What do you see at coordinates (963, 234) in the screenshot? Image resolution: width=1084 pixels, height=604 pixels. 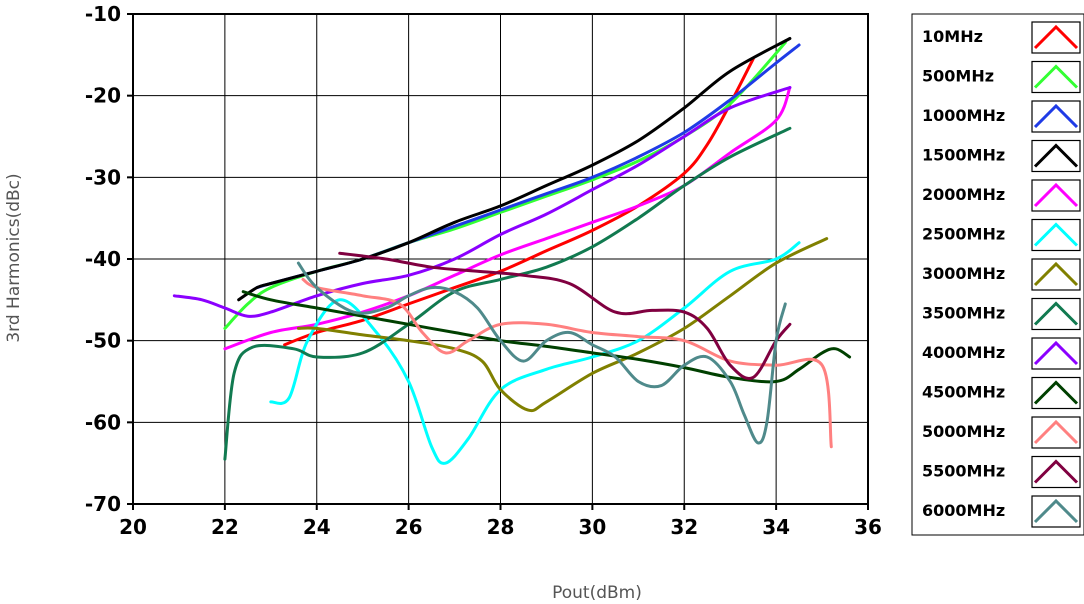 I see `legend-label: 2500MHz` at bounding box center [963, 234].